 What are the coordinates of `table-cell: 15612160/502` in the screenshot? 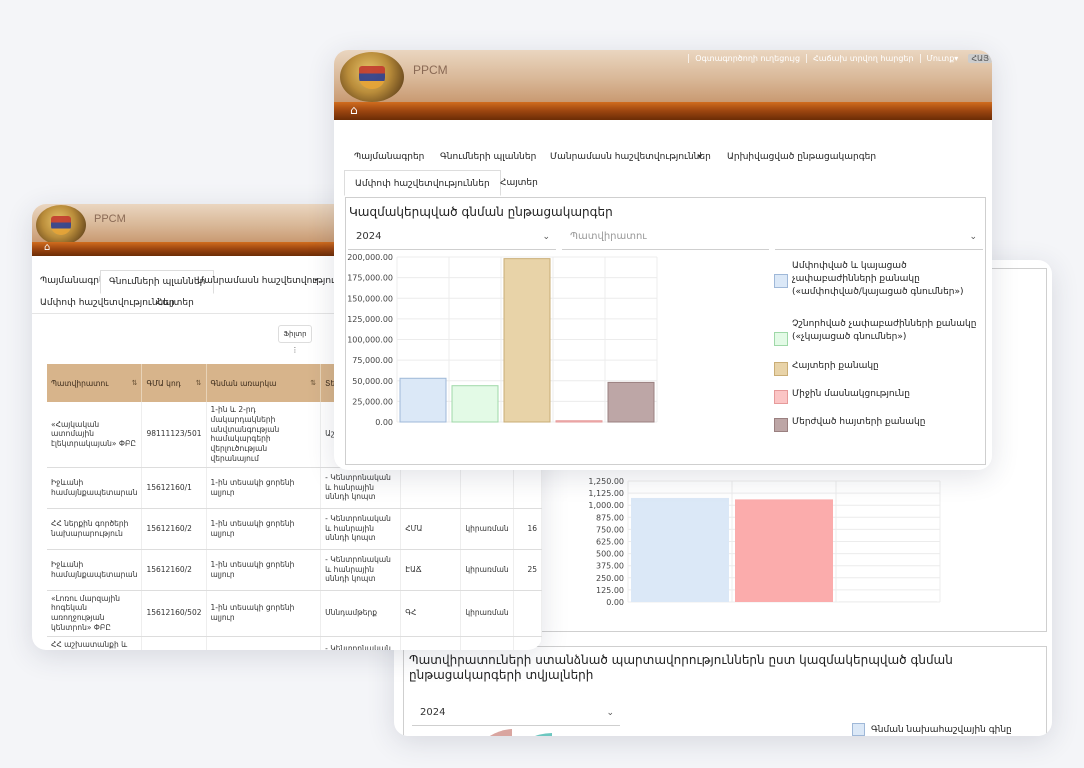 It's located at (174, 613).